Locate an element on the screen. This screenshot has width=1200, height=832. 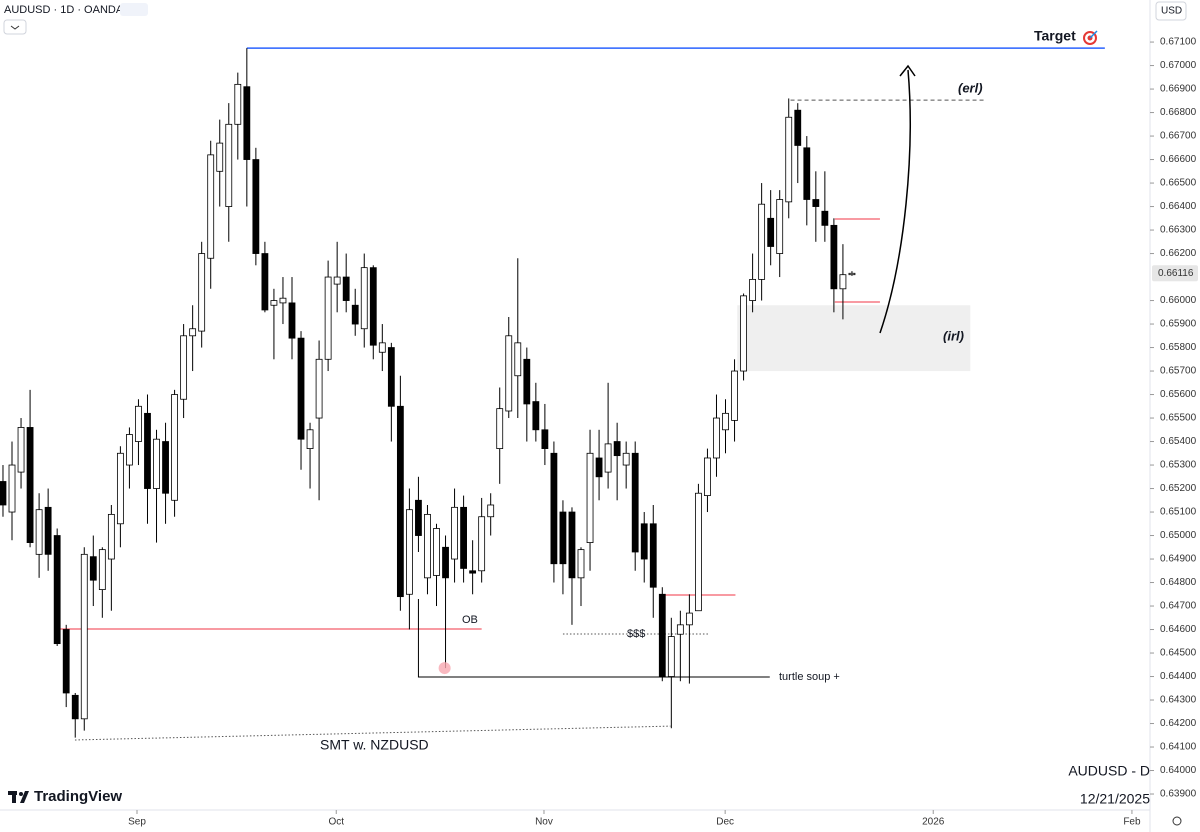
arrow-head is located at coordinates (907, 70).